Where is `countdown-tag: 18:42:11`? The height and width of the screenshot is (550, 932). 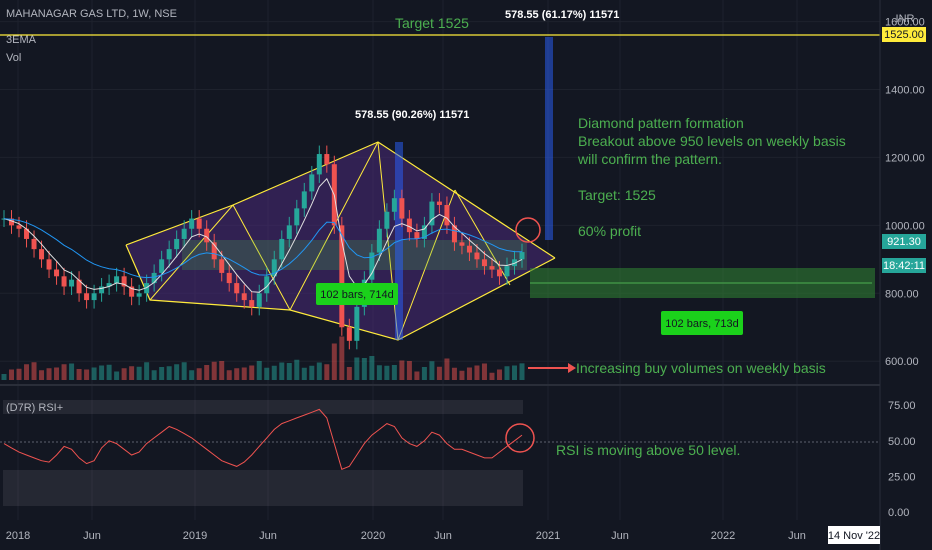 countdown-tag: 18:42:11 is located at coordinates (904, 265).